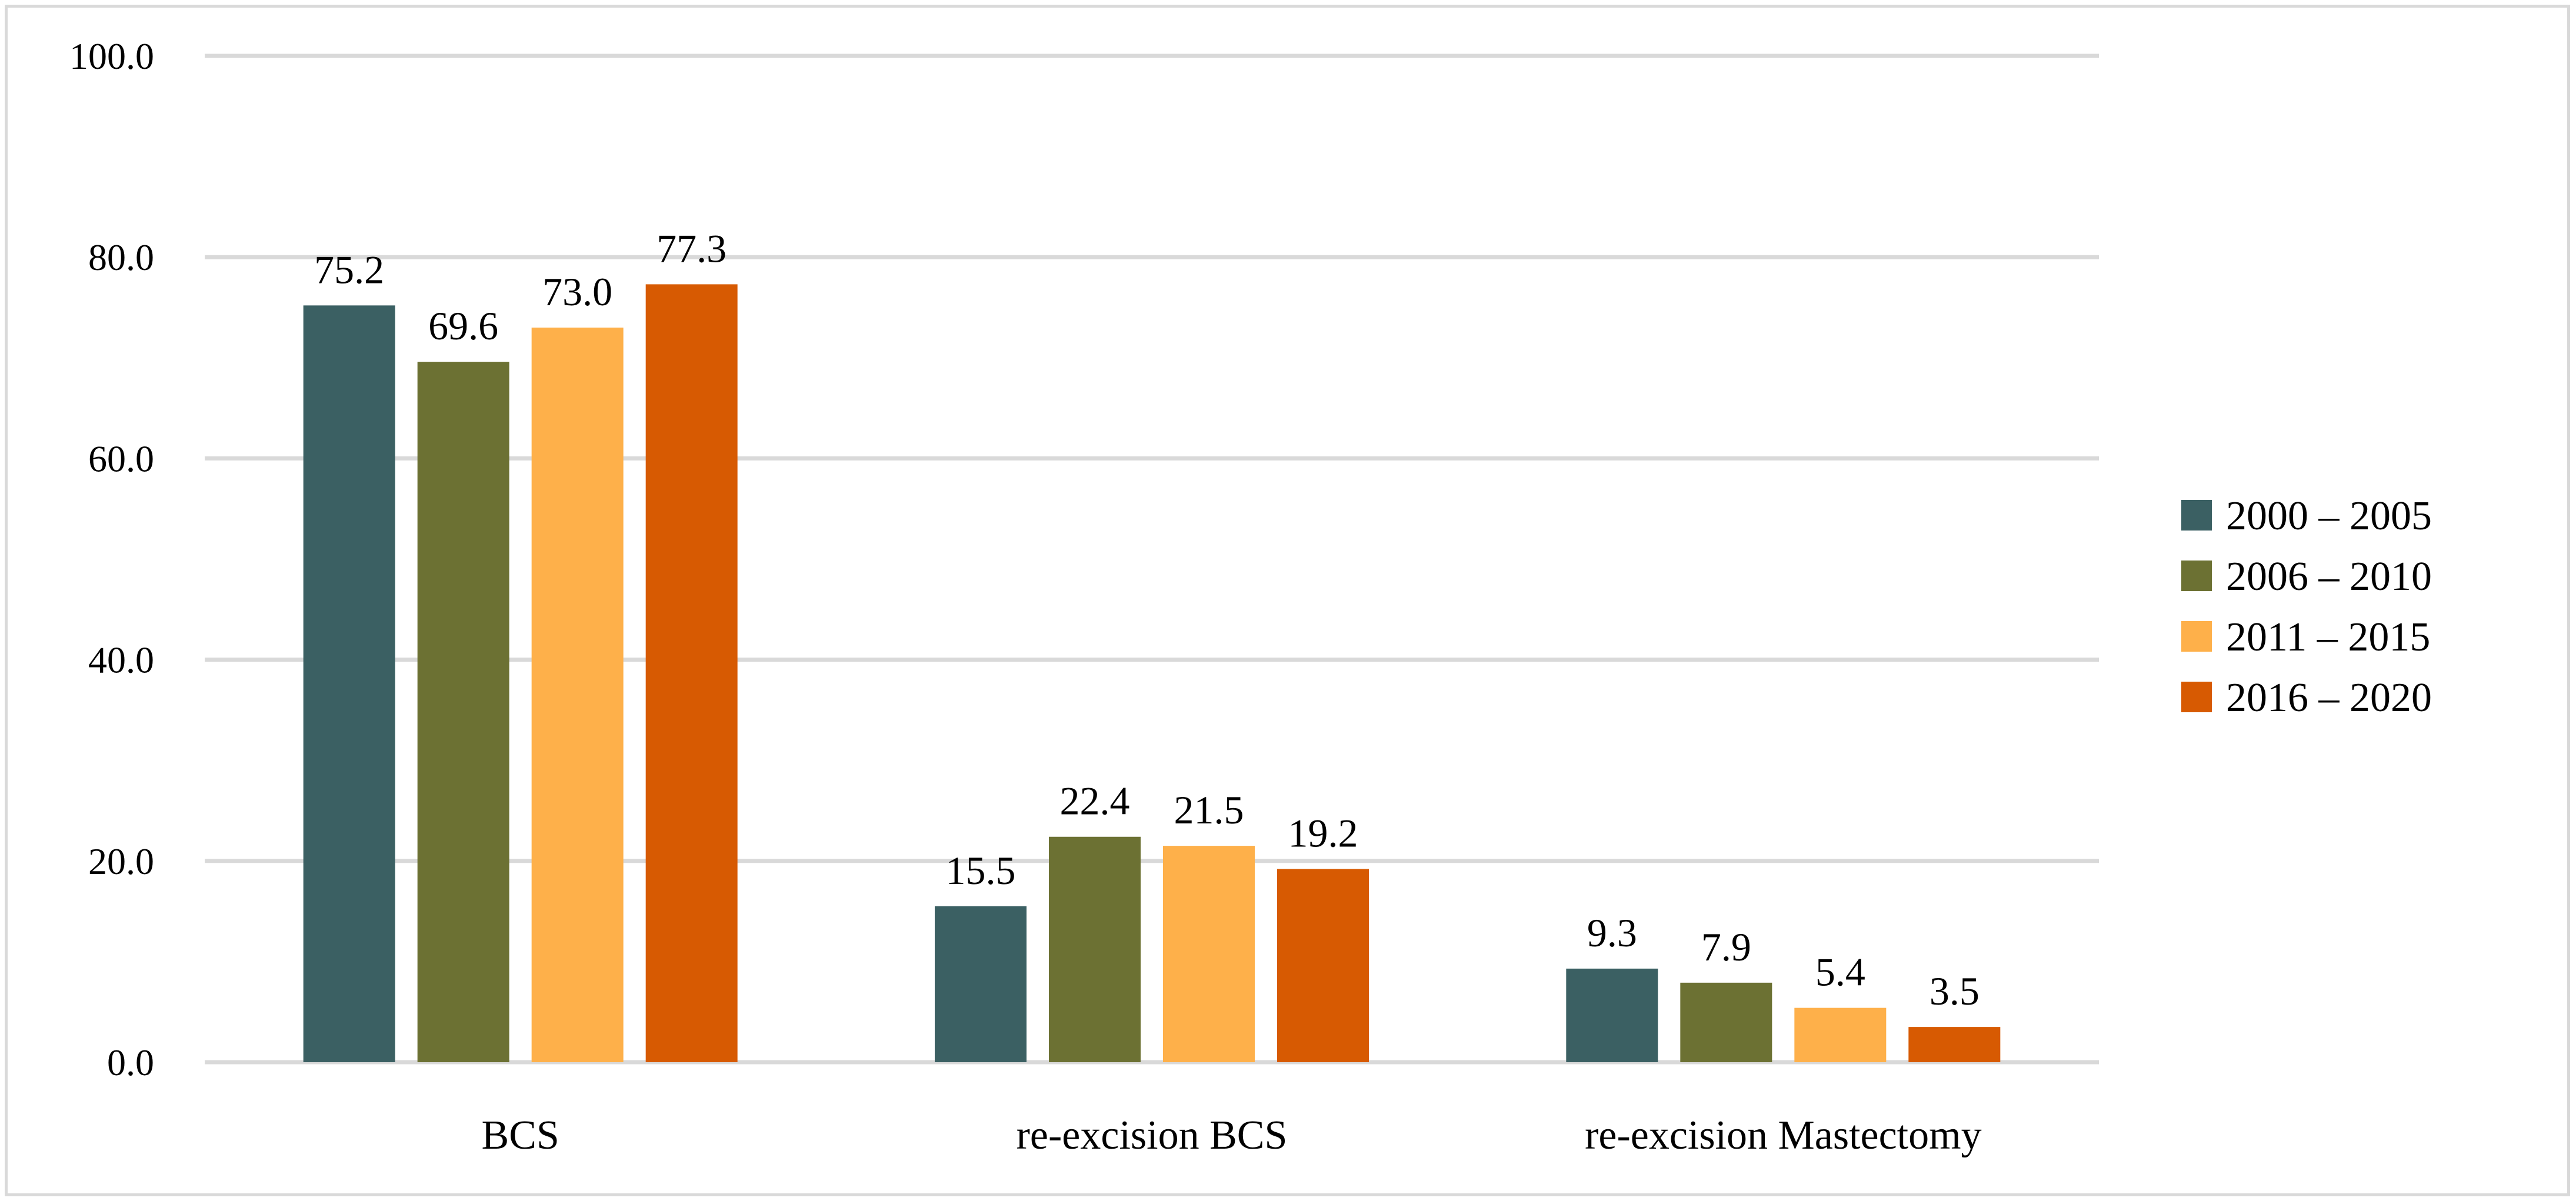 The image size is (2576, 1201). Describe the element at coordinates (130, 1062) in the screenshot. I see `y-tick-label: 0.0` at that location.